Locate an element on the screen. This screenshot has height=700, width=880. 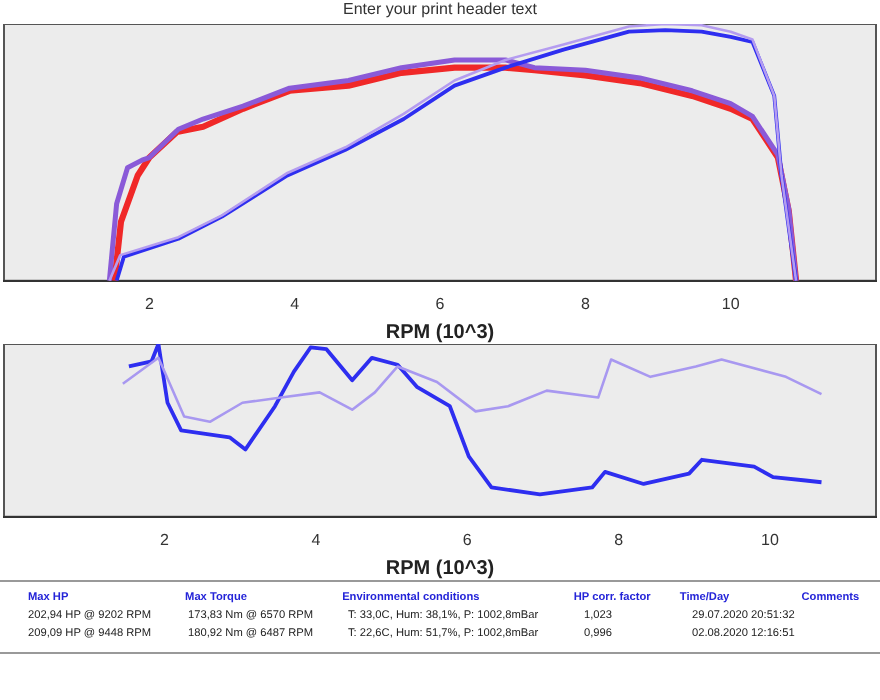
chart-title: Enter your print header text is located at coordinates (440, 11).